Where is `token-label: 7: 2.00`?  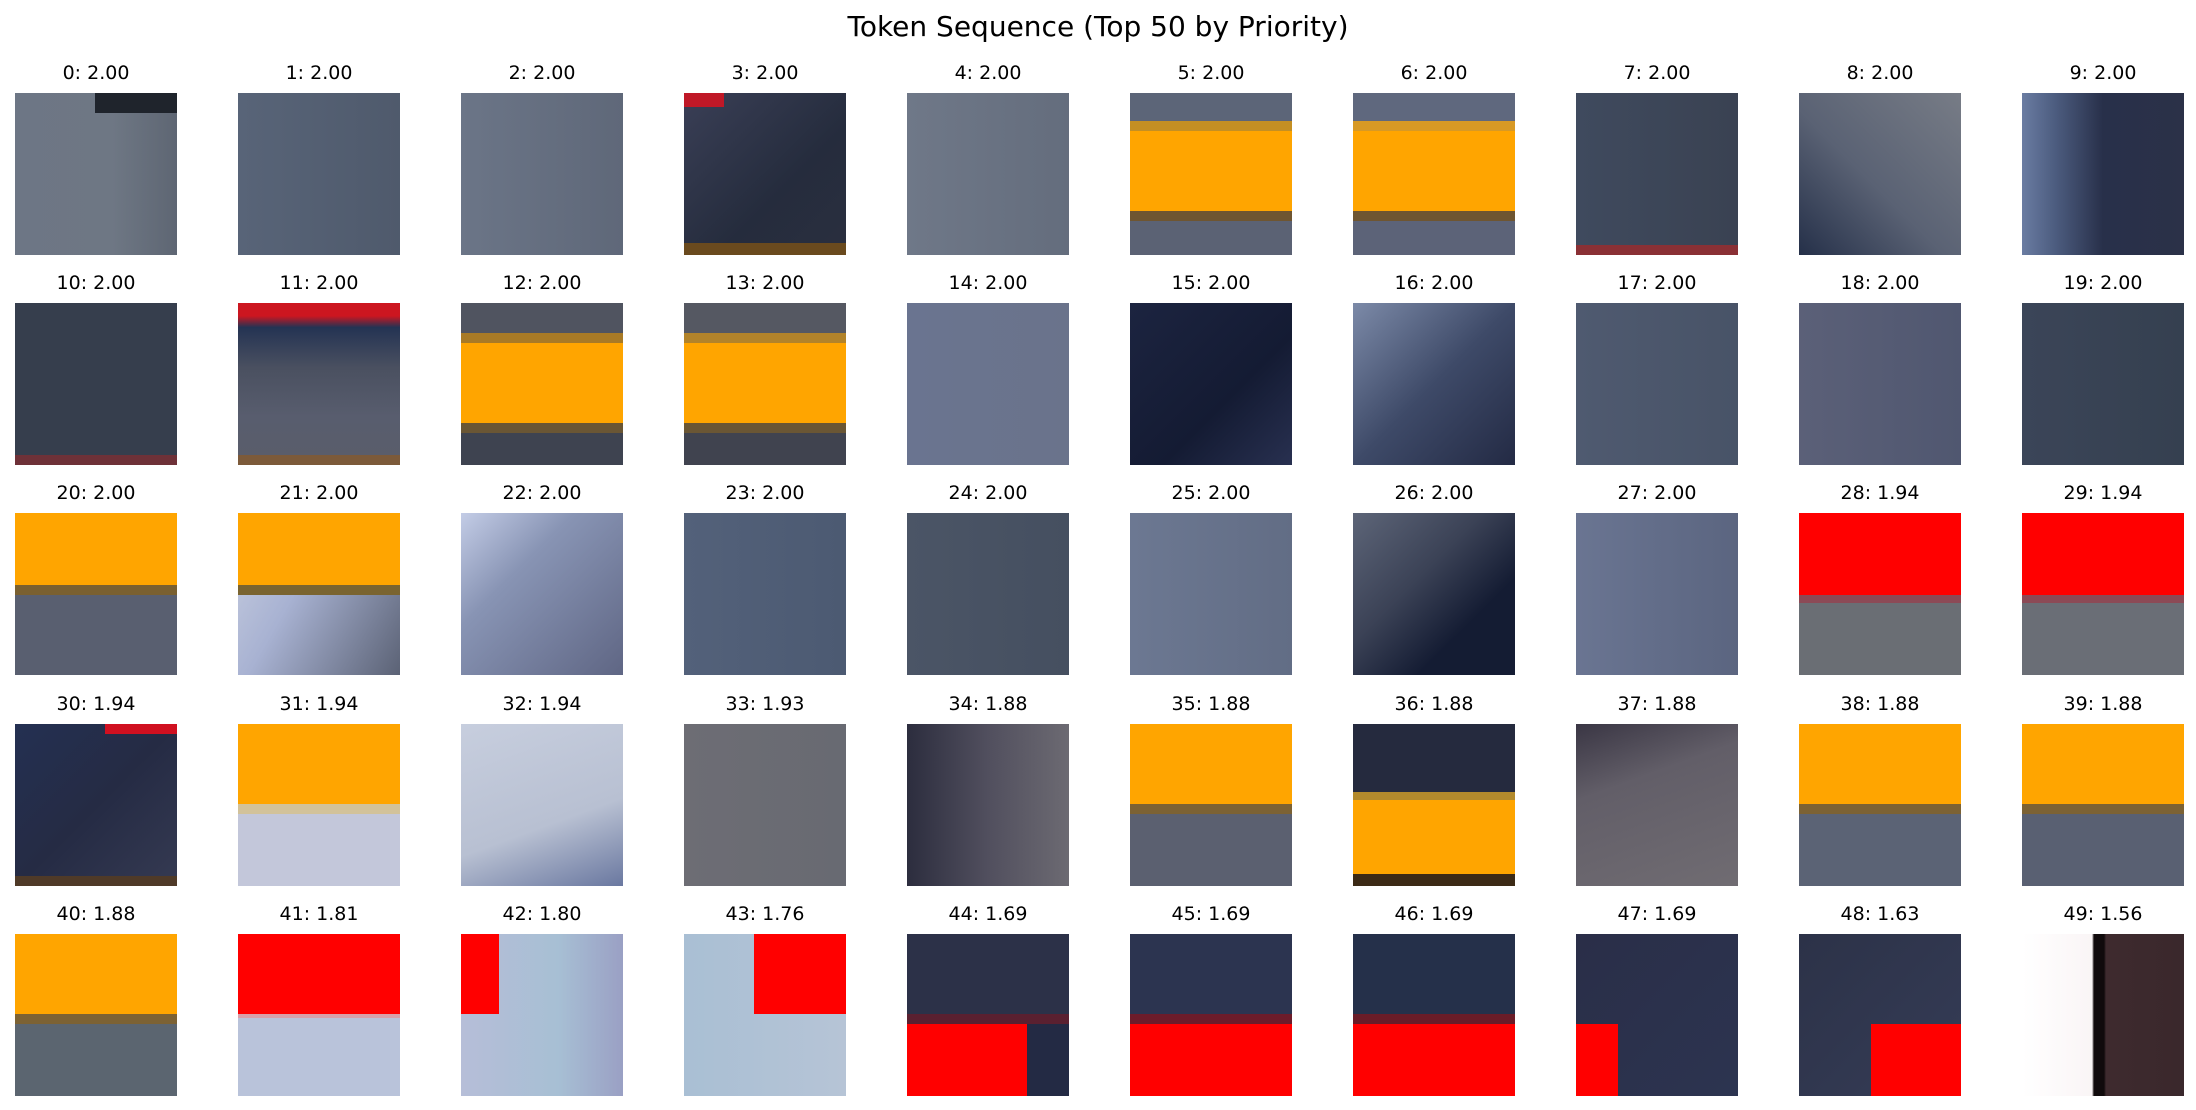
token-label: 7: 2.00 is located at coordinates (1657, 73).